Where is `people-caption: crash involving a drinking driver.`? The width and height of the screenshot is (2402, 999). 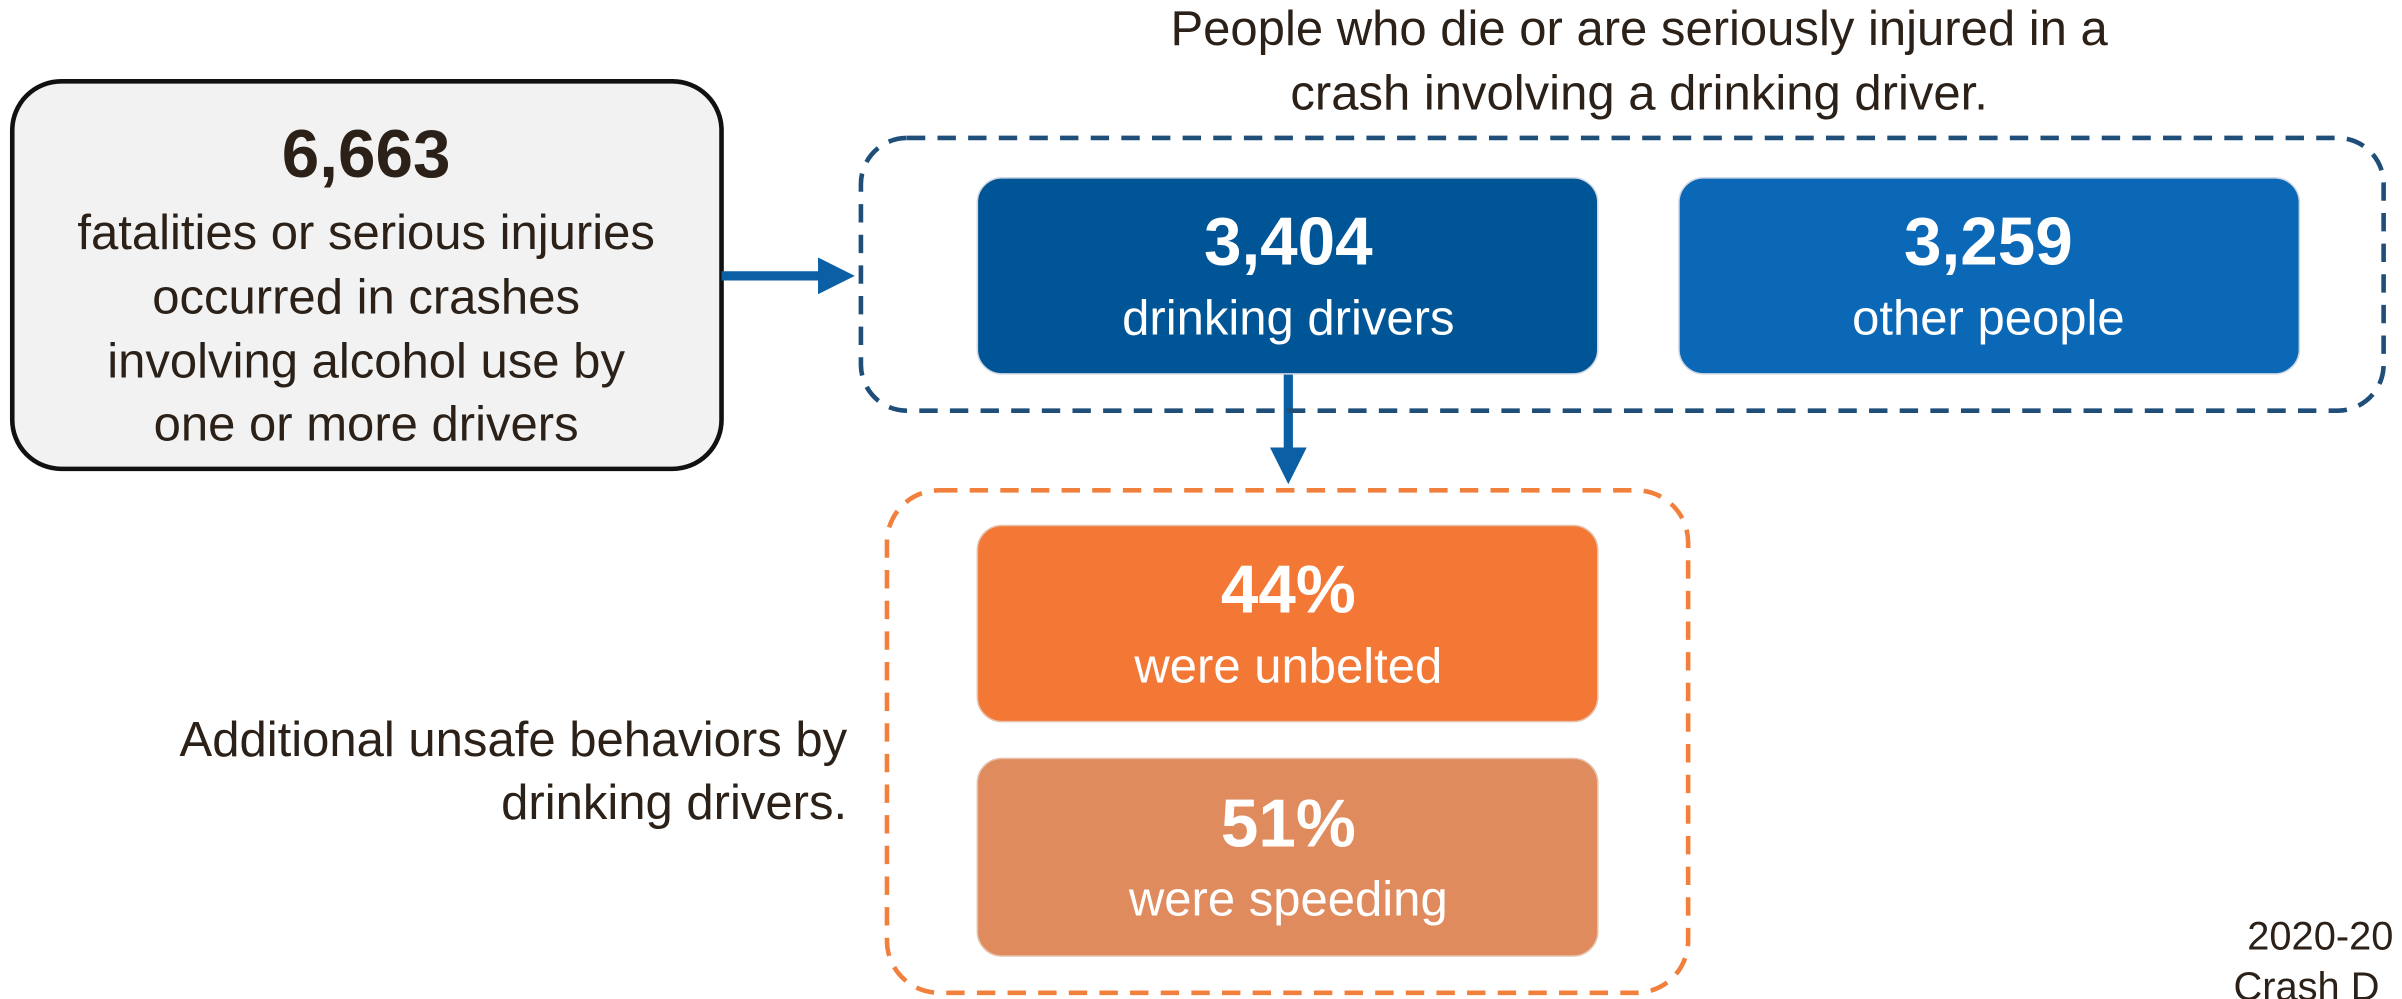
people-caption: crash involving a drinking driver. is located at coordinates (1638, 94).